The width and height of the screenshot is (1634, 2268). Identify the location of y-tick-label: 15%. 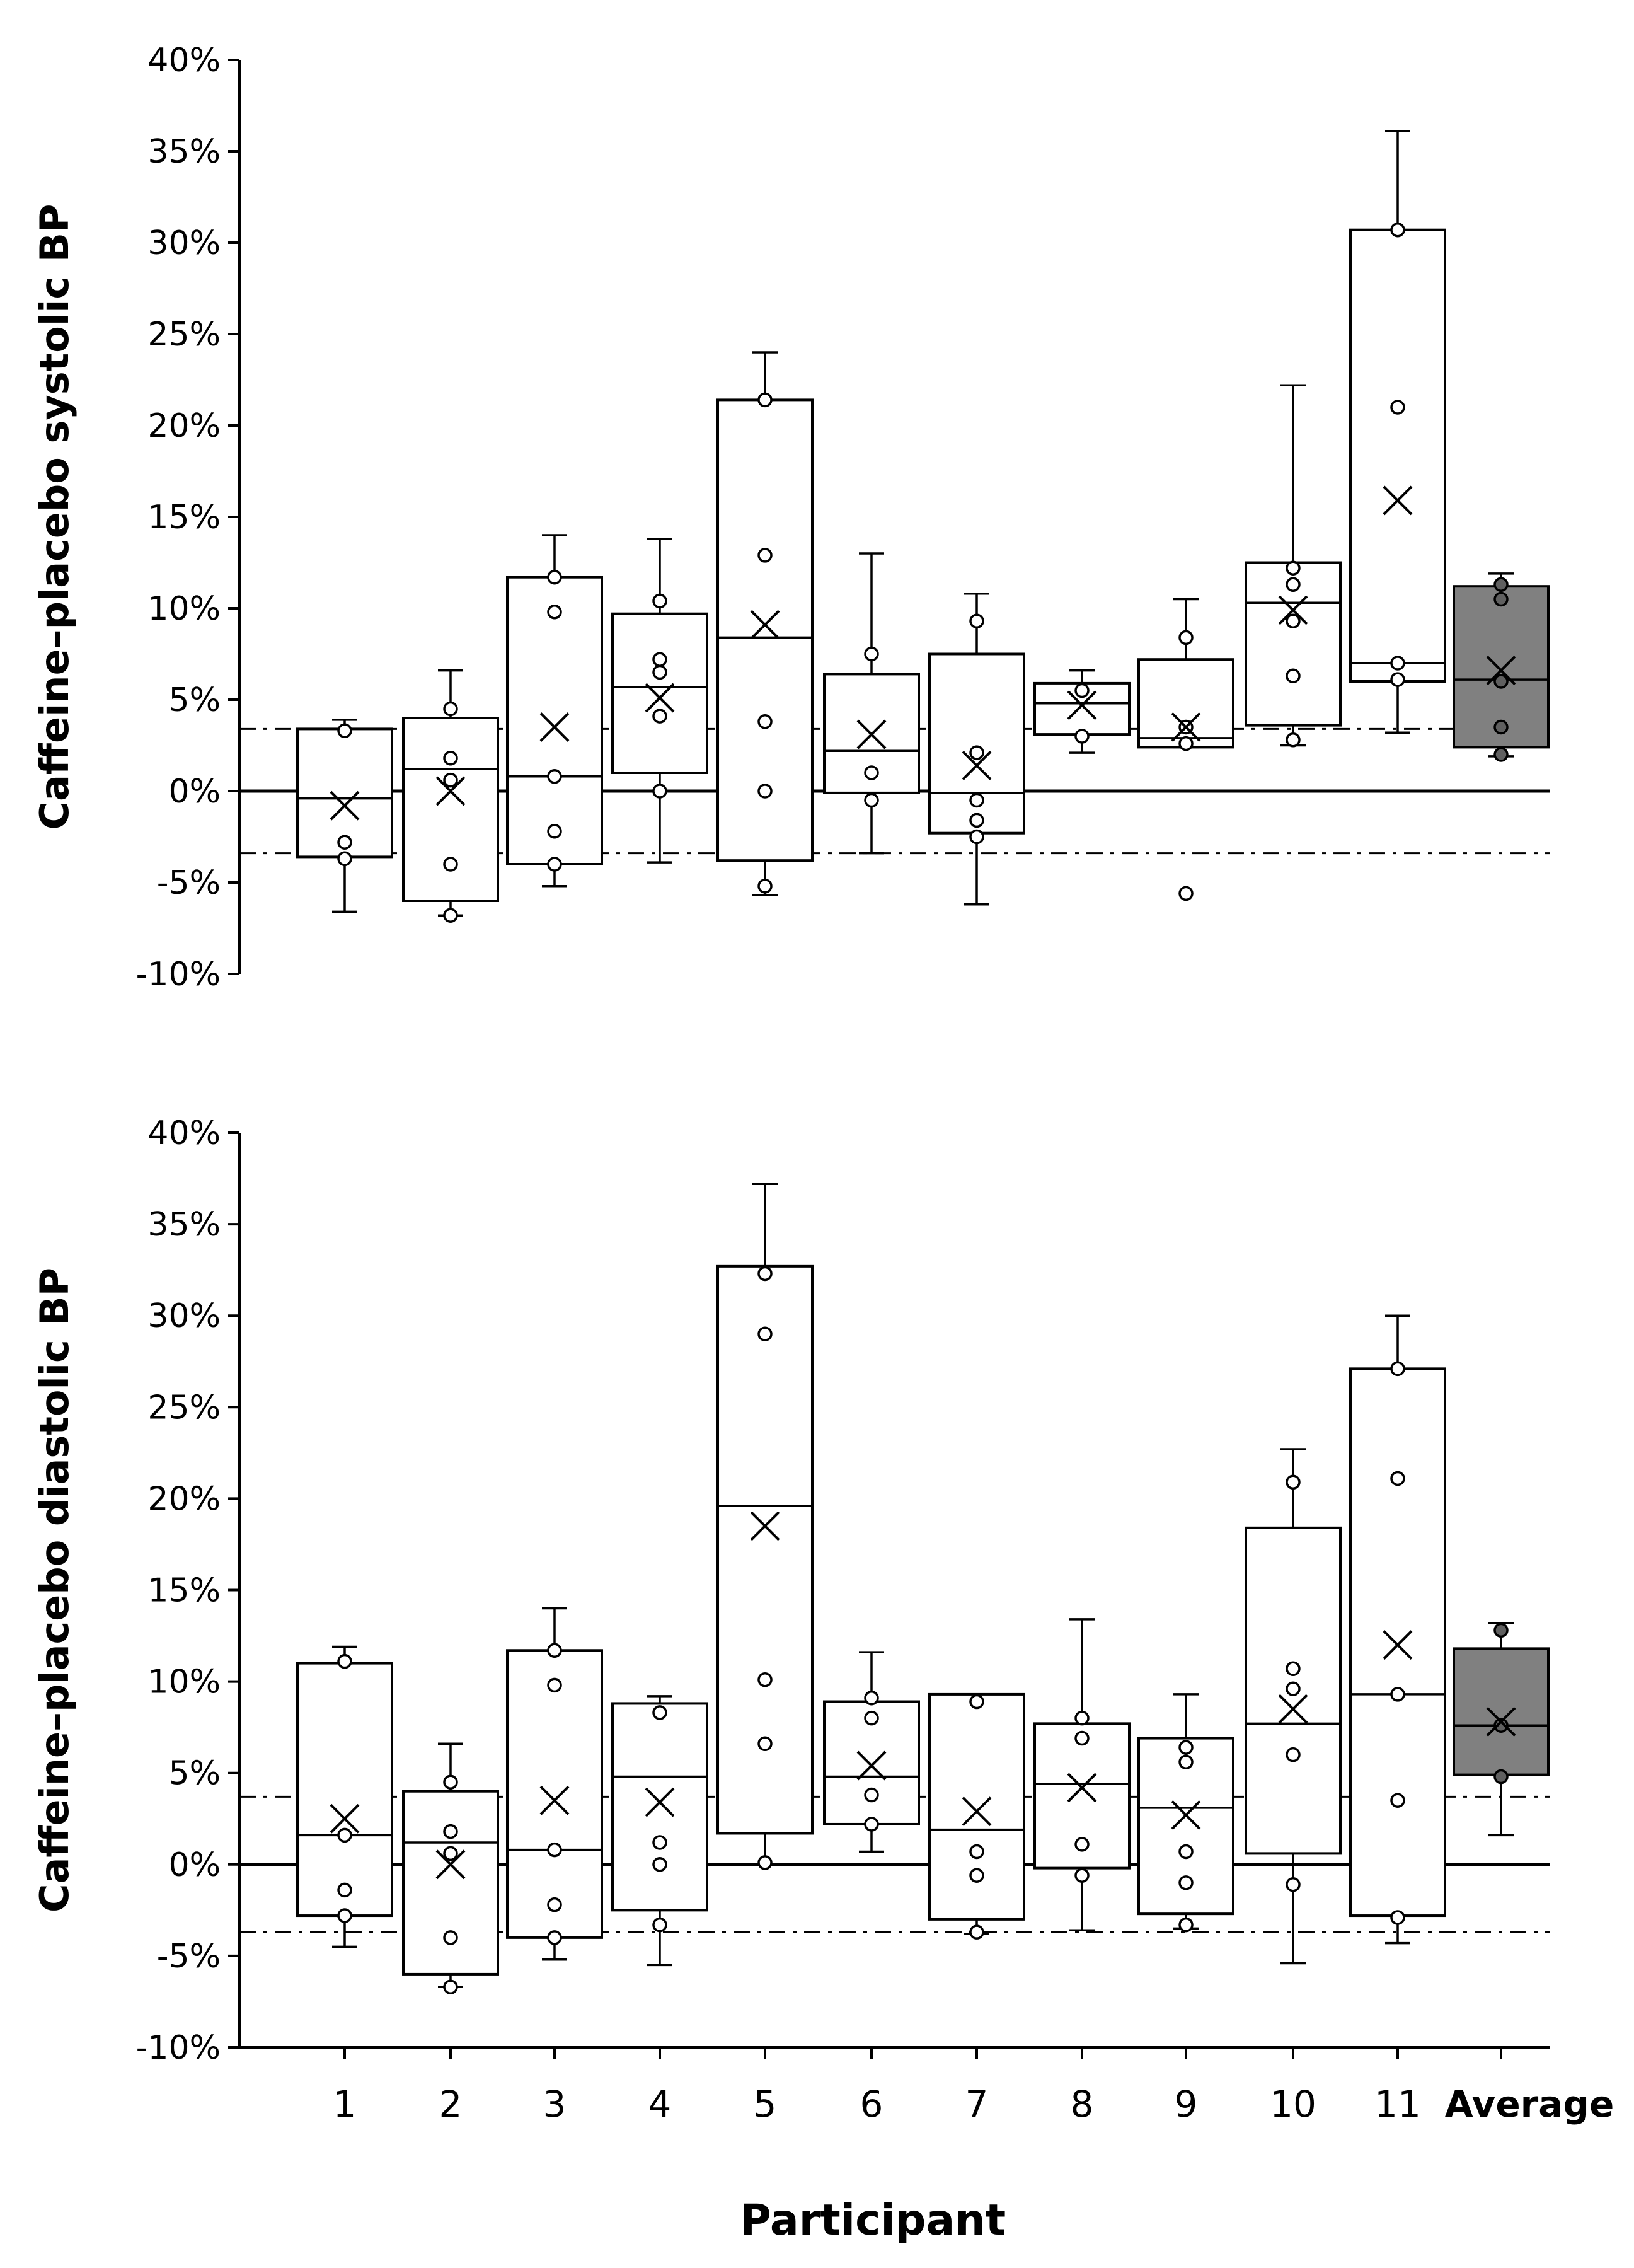
(184, 1591).